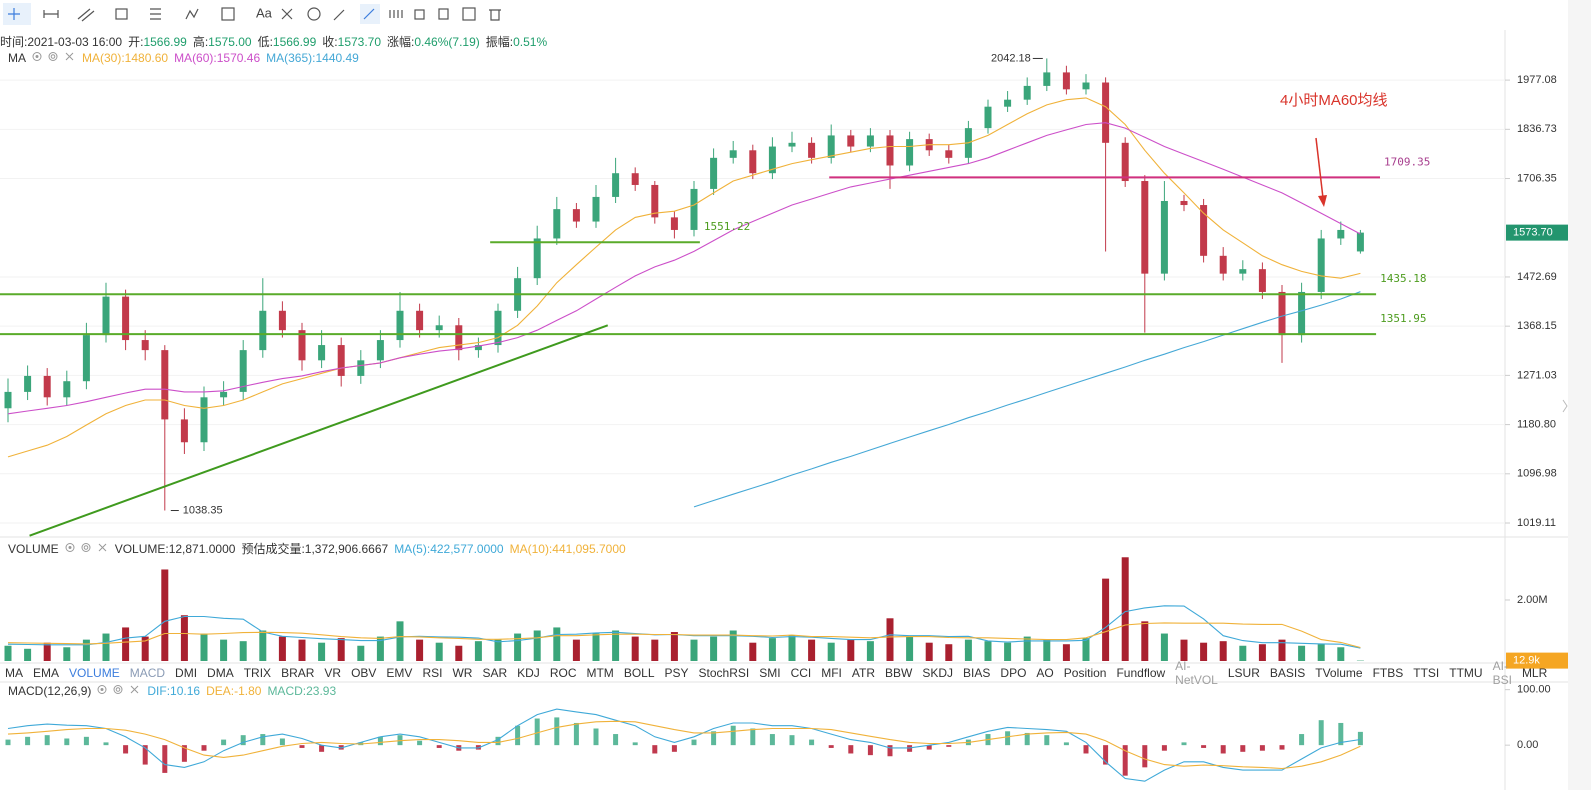 This screenshot has height=790, width=1591. What do you see at coordinates (220, 672) in the screenshot?
I see `indicator-tab: DMA` at bounding box center [220, 672].